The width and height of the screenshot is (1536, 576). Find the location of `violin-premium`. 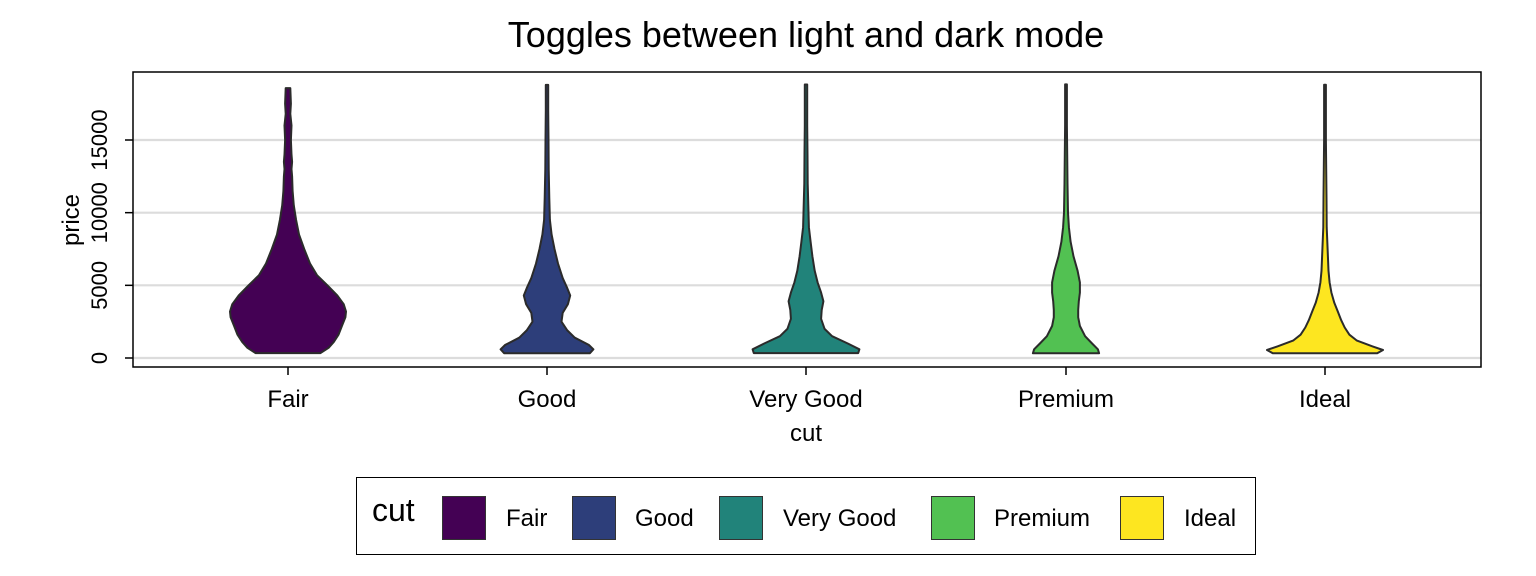

violin-premium is located at coordinates (1066, 219).